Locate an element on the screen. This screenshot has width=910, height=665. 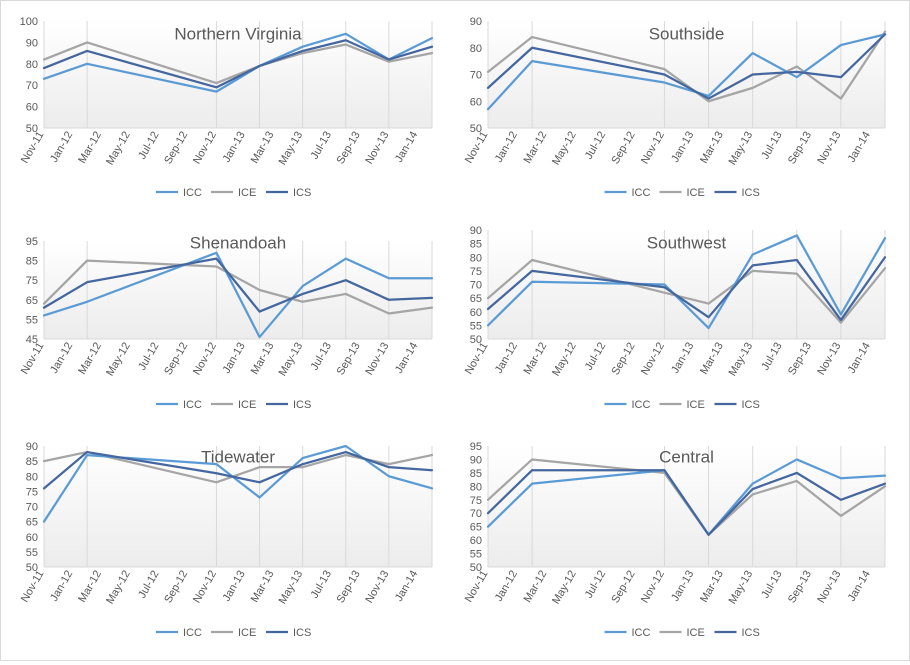
y-tick-label: 75 is located at coordinates (32, 281).